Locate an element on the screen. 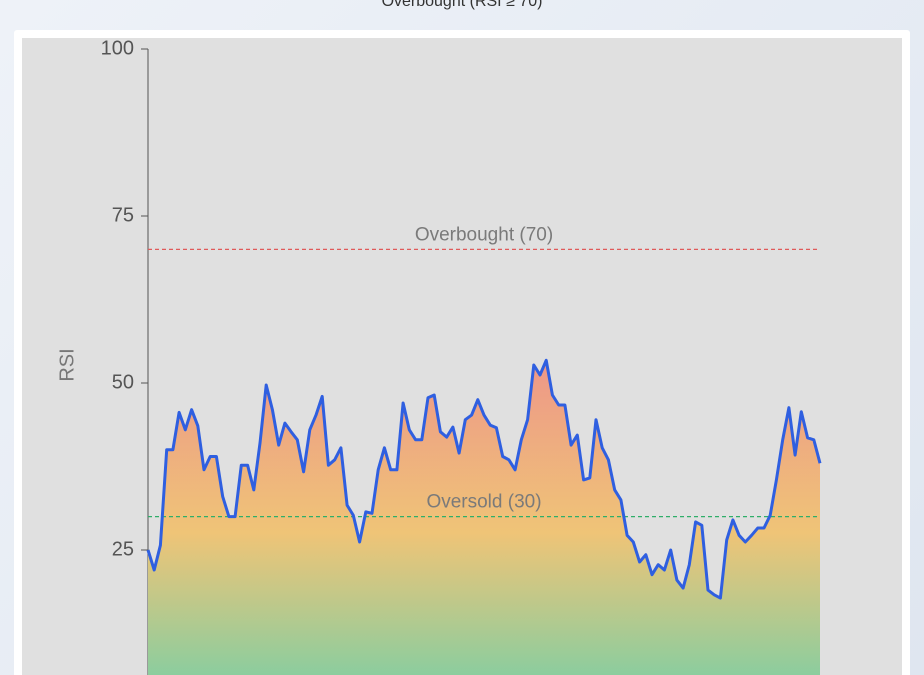  reference-label: Overbought (70) is located at coordinates (484, 234).